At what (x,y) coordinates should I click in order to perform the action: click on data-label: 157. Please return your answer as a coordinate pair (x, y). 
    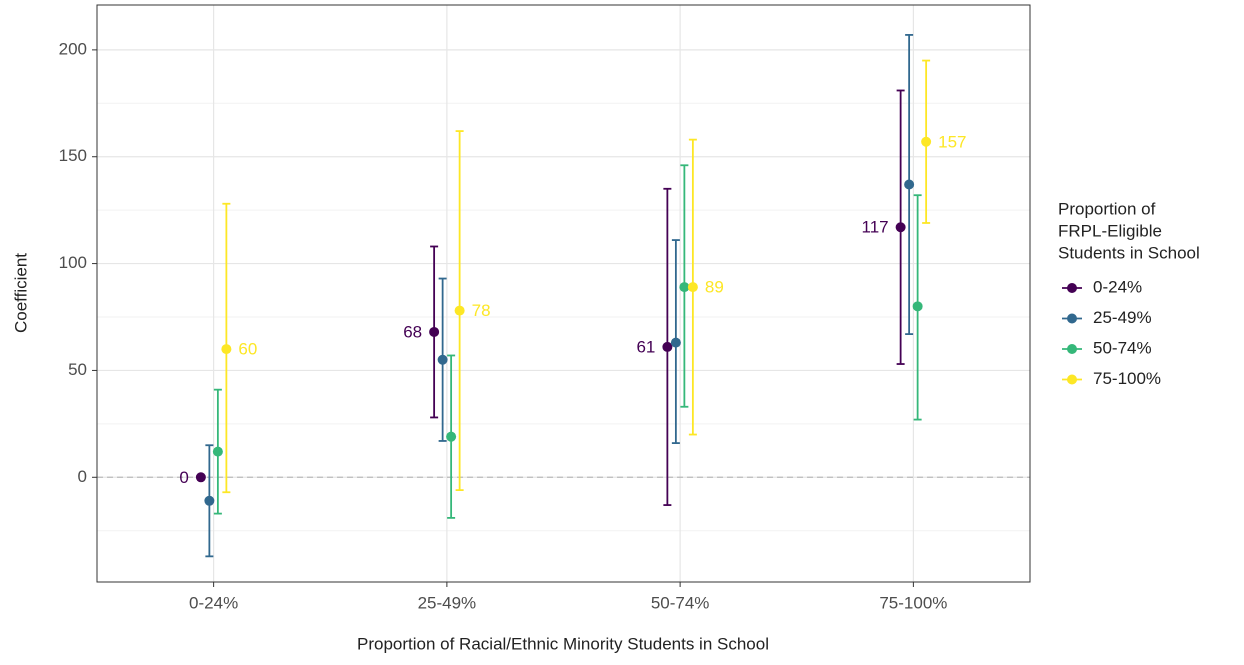
    Looking at the image, I should click on (952, 141).